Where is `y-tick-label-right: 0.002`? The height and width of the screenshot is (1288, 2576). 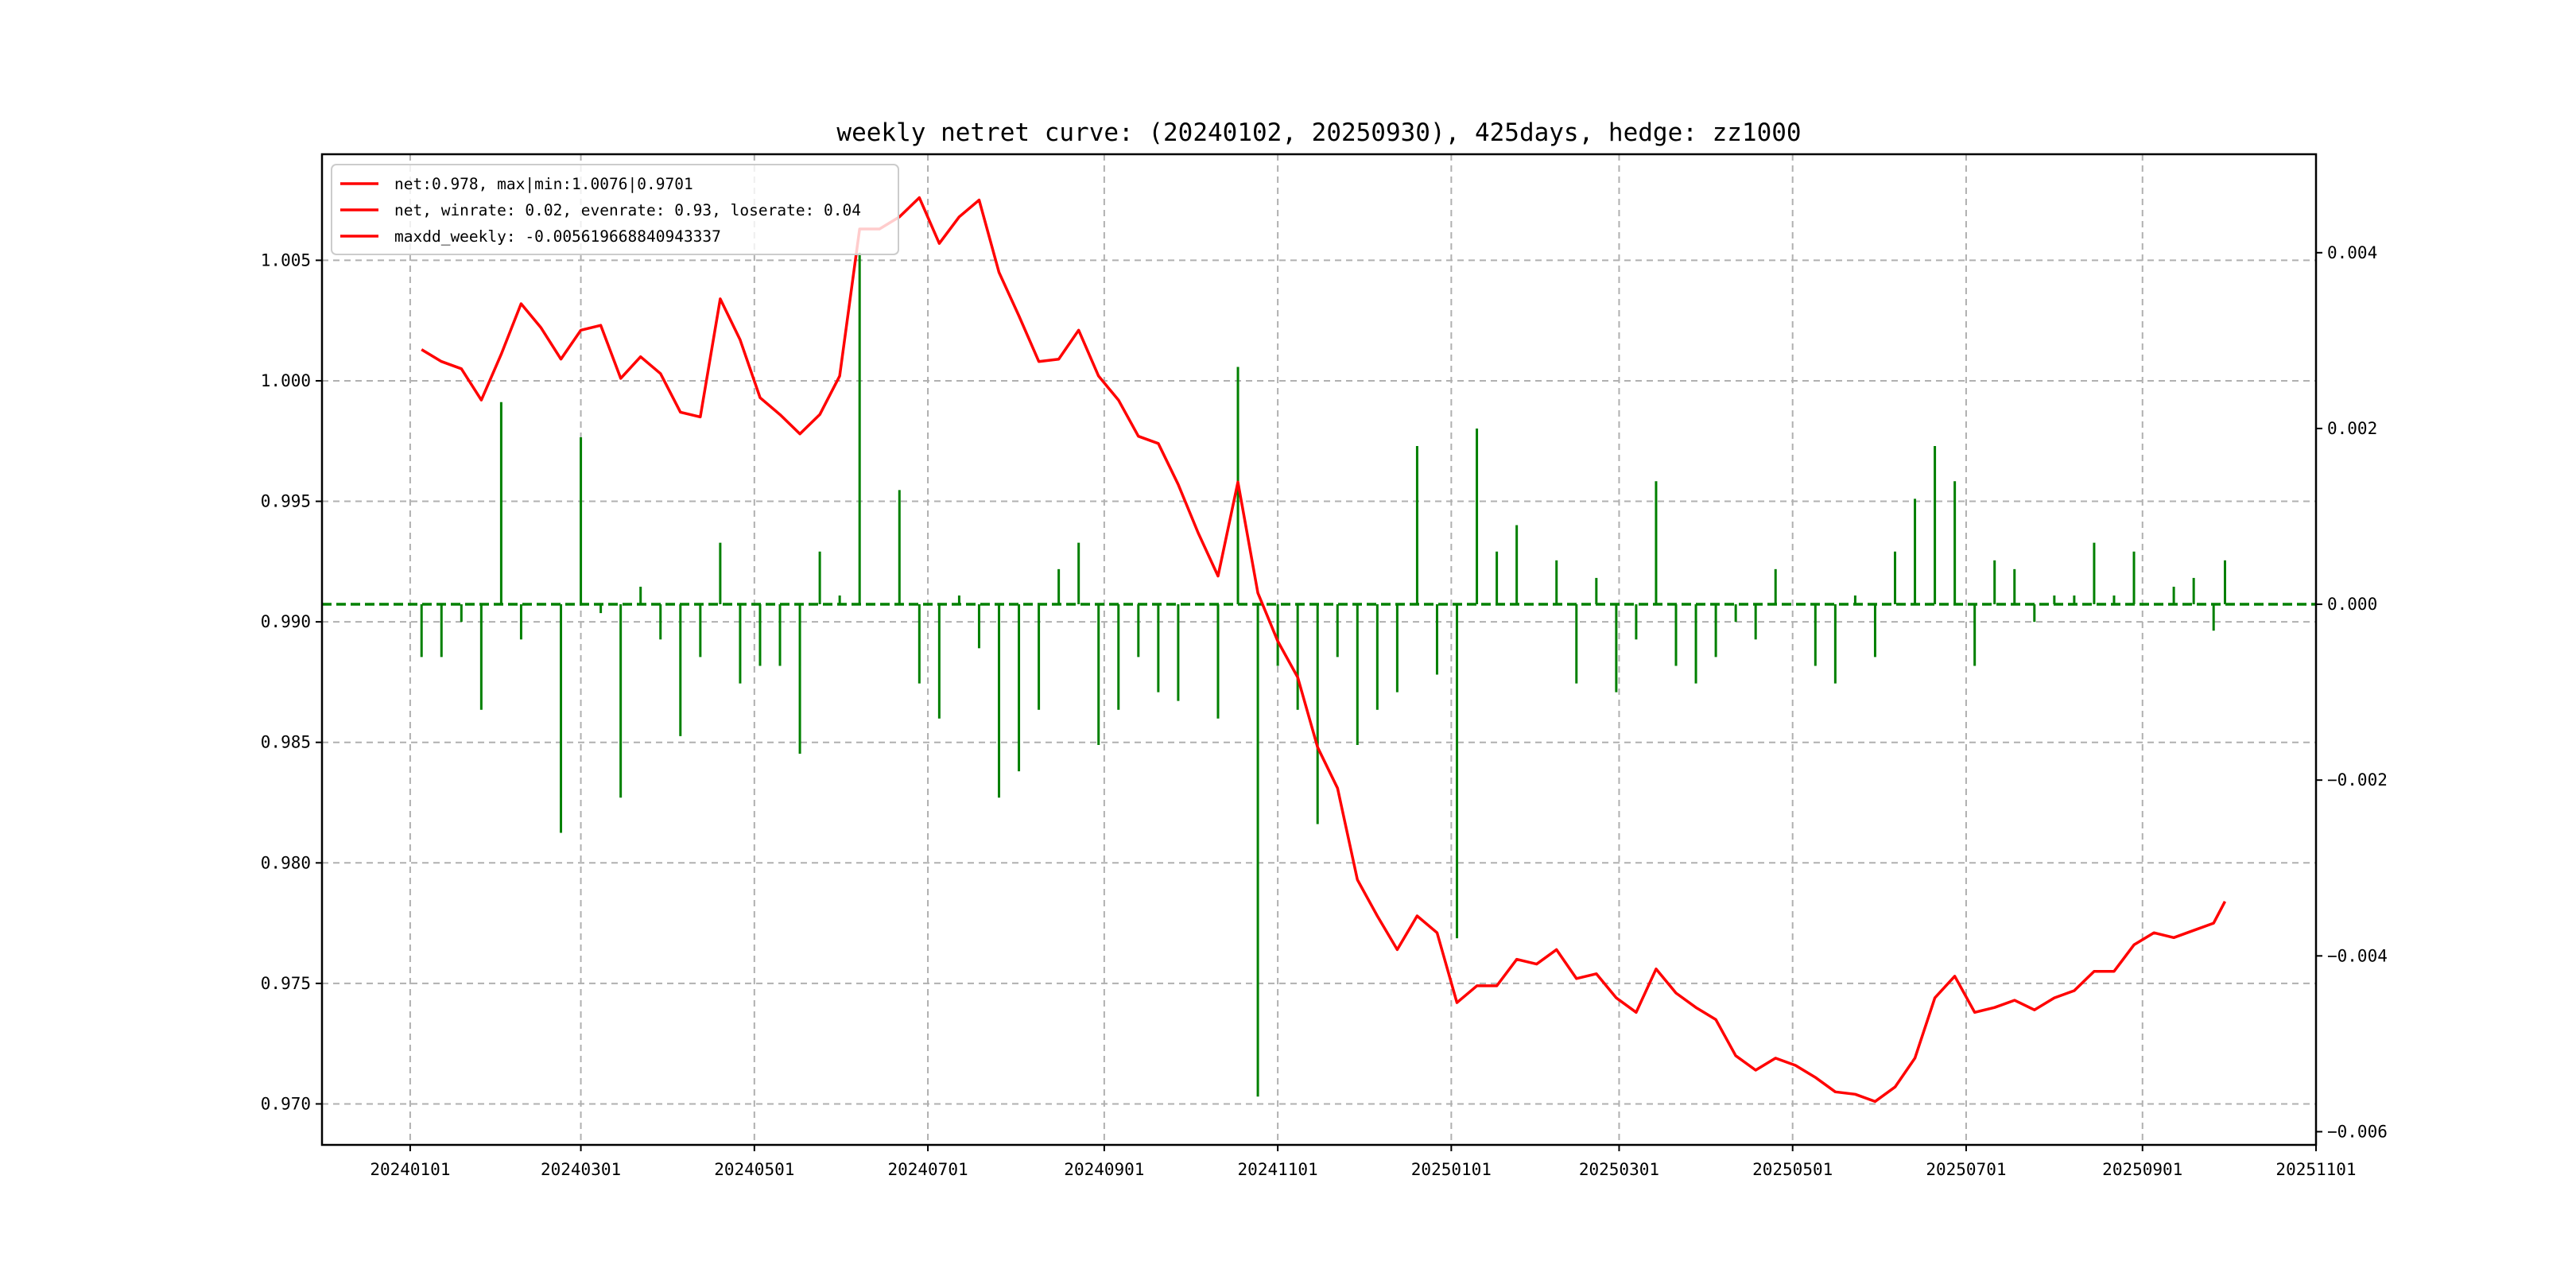 y-tick-label-right: 0.002 is located at coordinates (2352, 428).